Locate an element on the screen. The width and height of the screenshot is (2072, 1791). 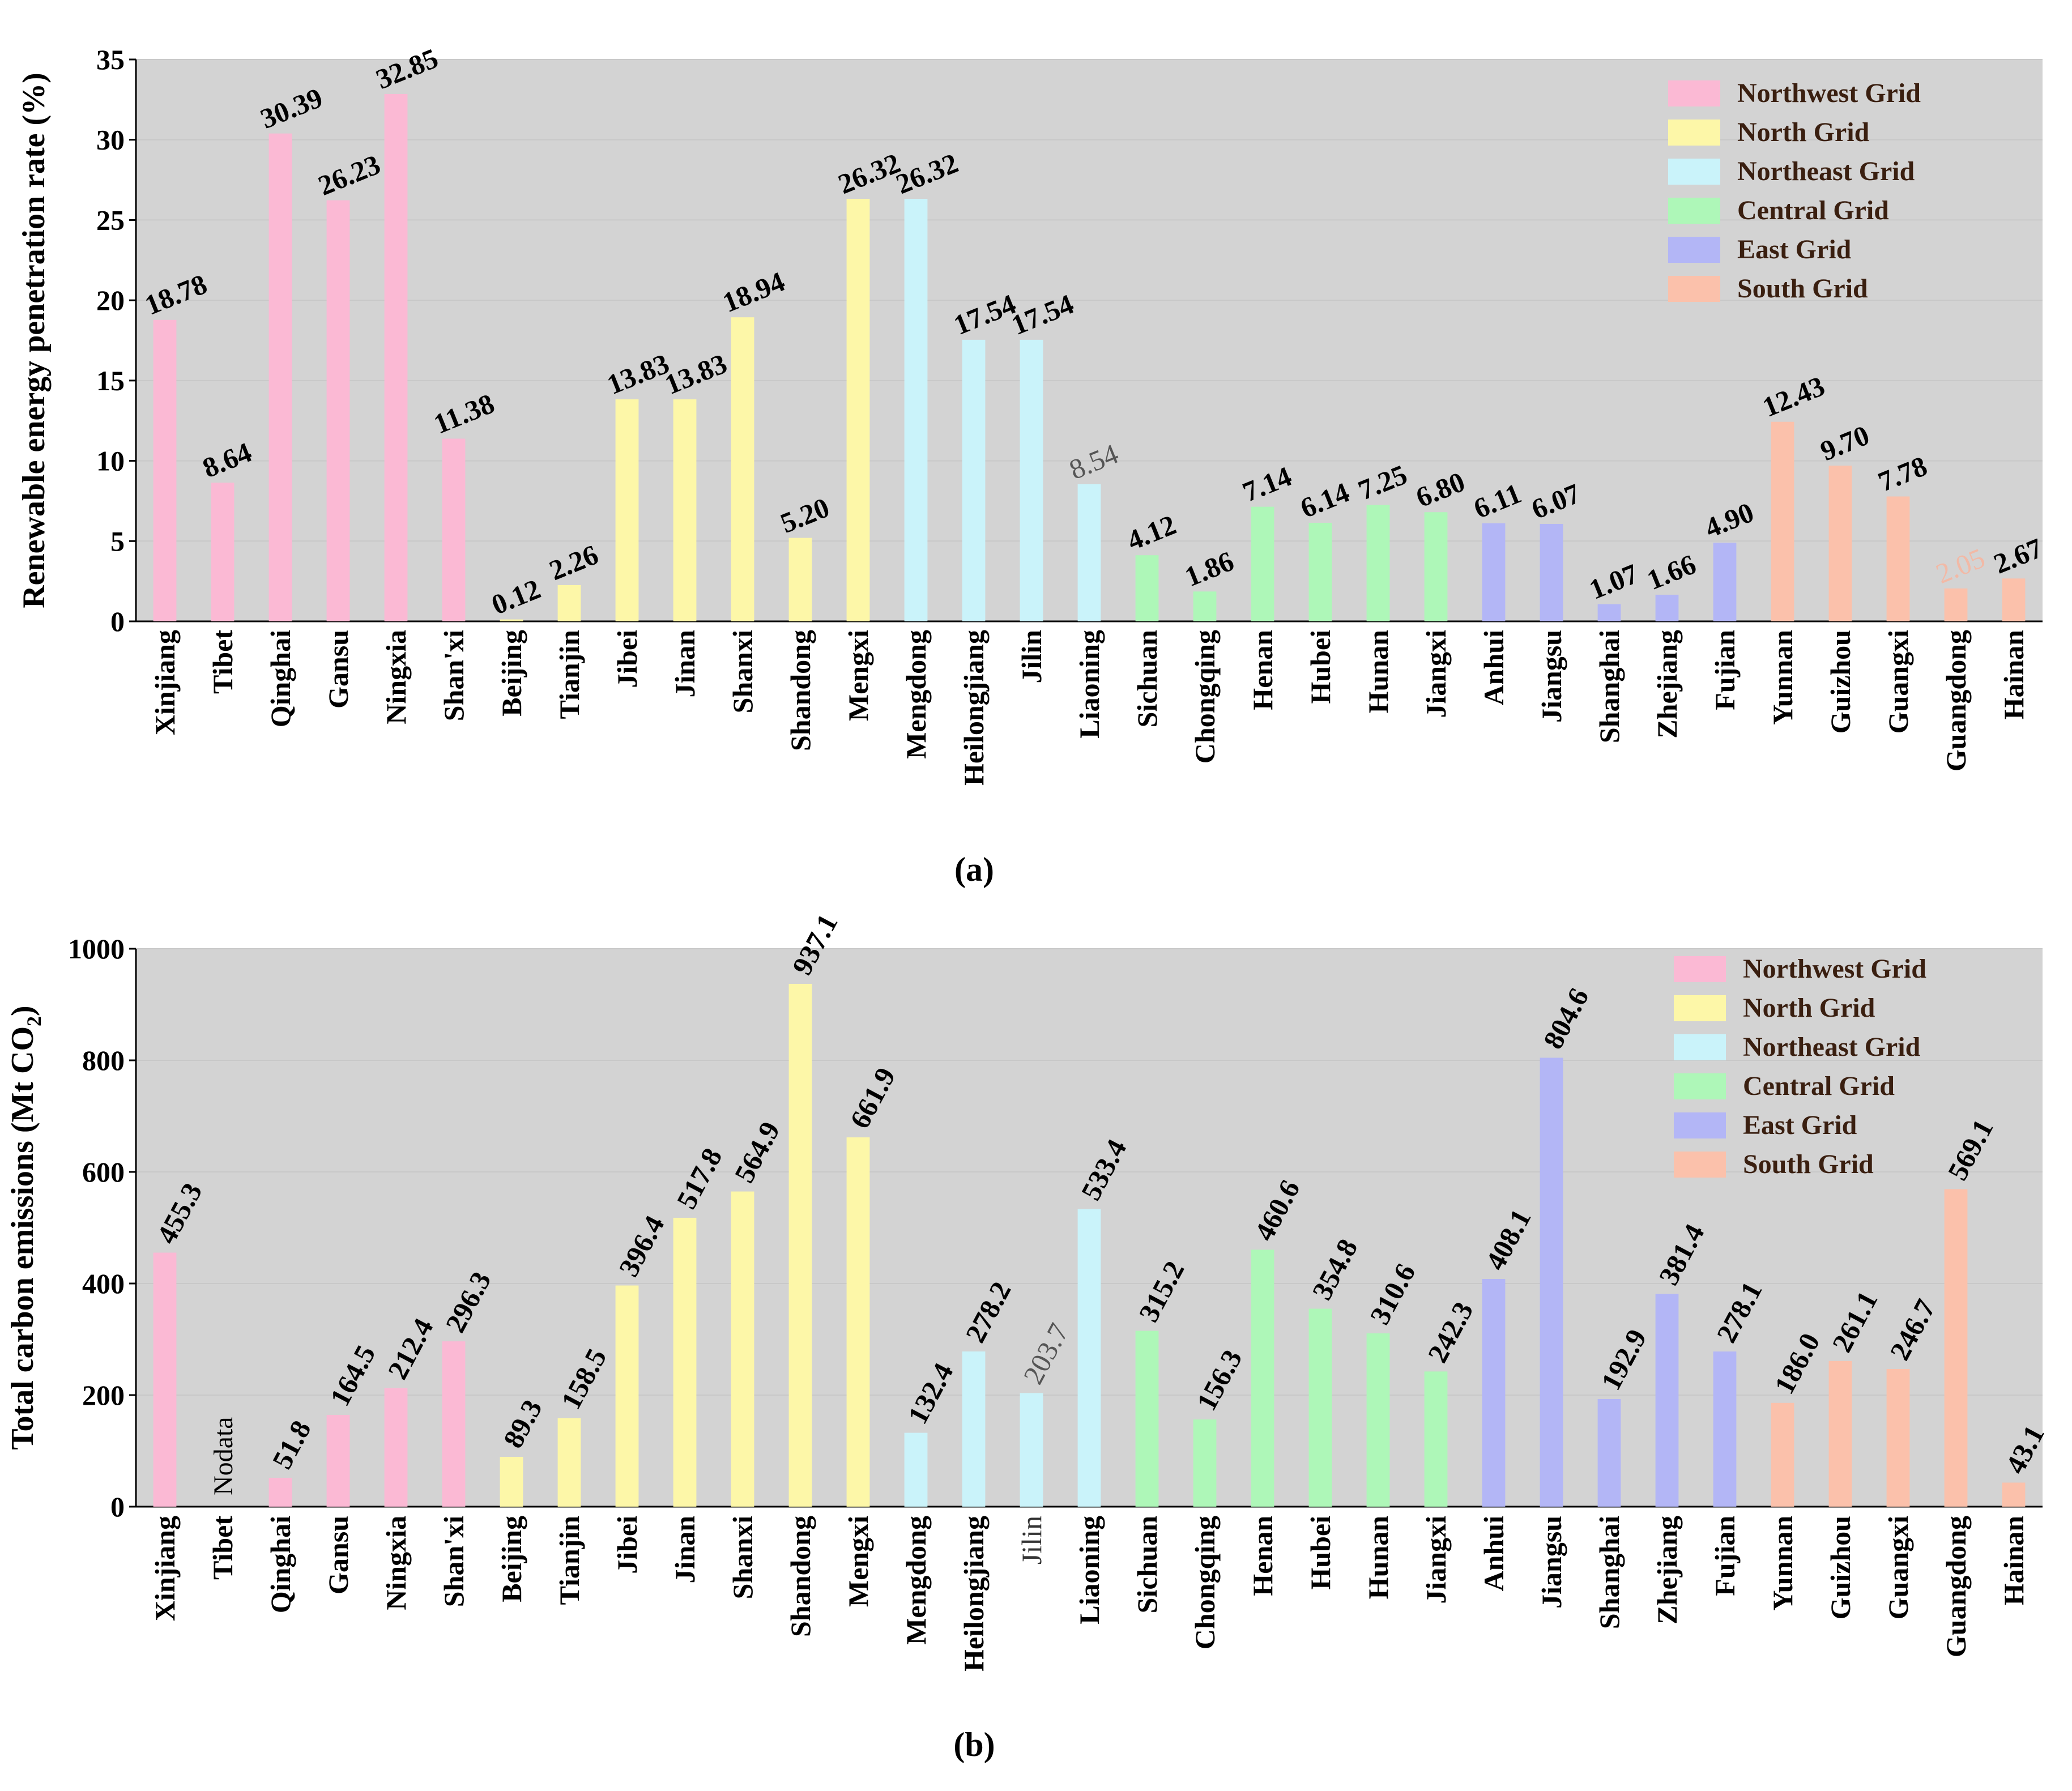
x-tick-label: Anhui is located at coordinates (1494, 668).